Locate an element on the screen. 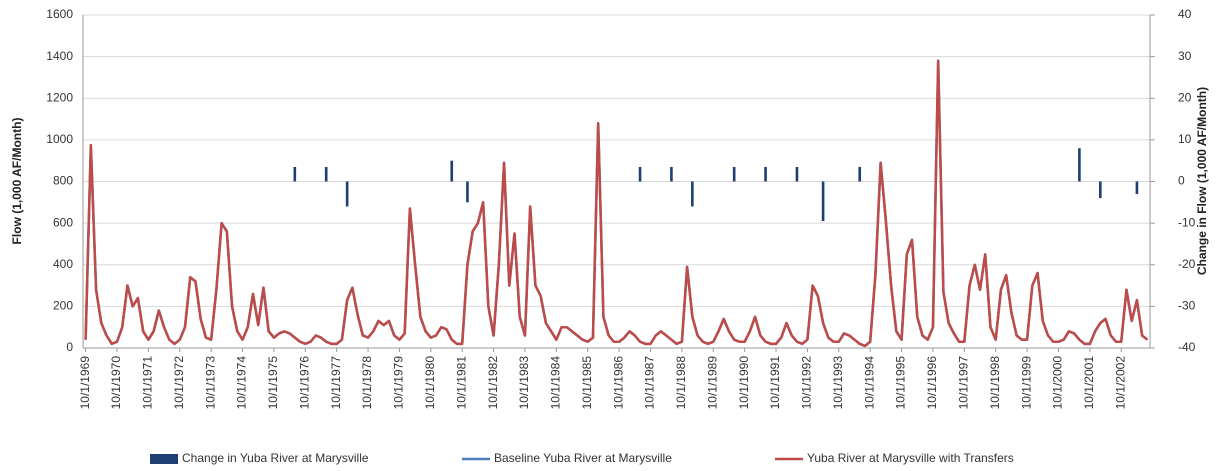 Image resolution: width=1217 pixels, height=471 pixels. x-tick-label: 10/1/1995 is located at coordinates (901, 383).